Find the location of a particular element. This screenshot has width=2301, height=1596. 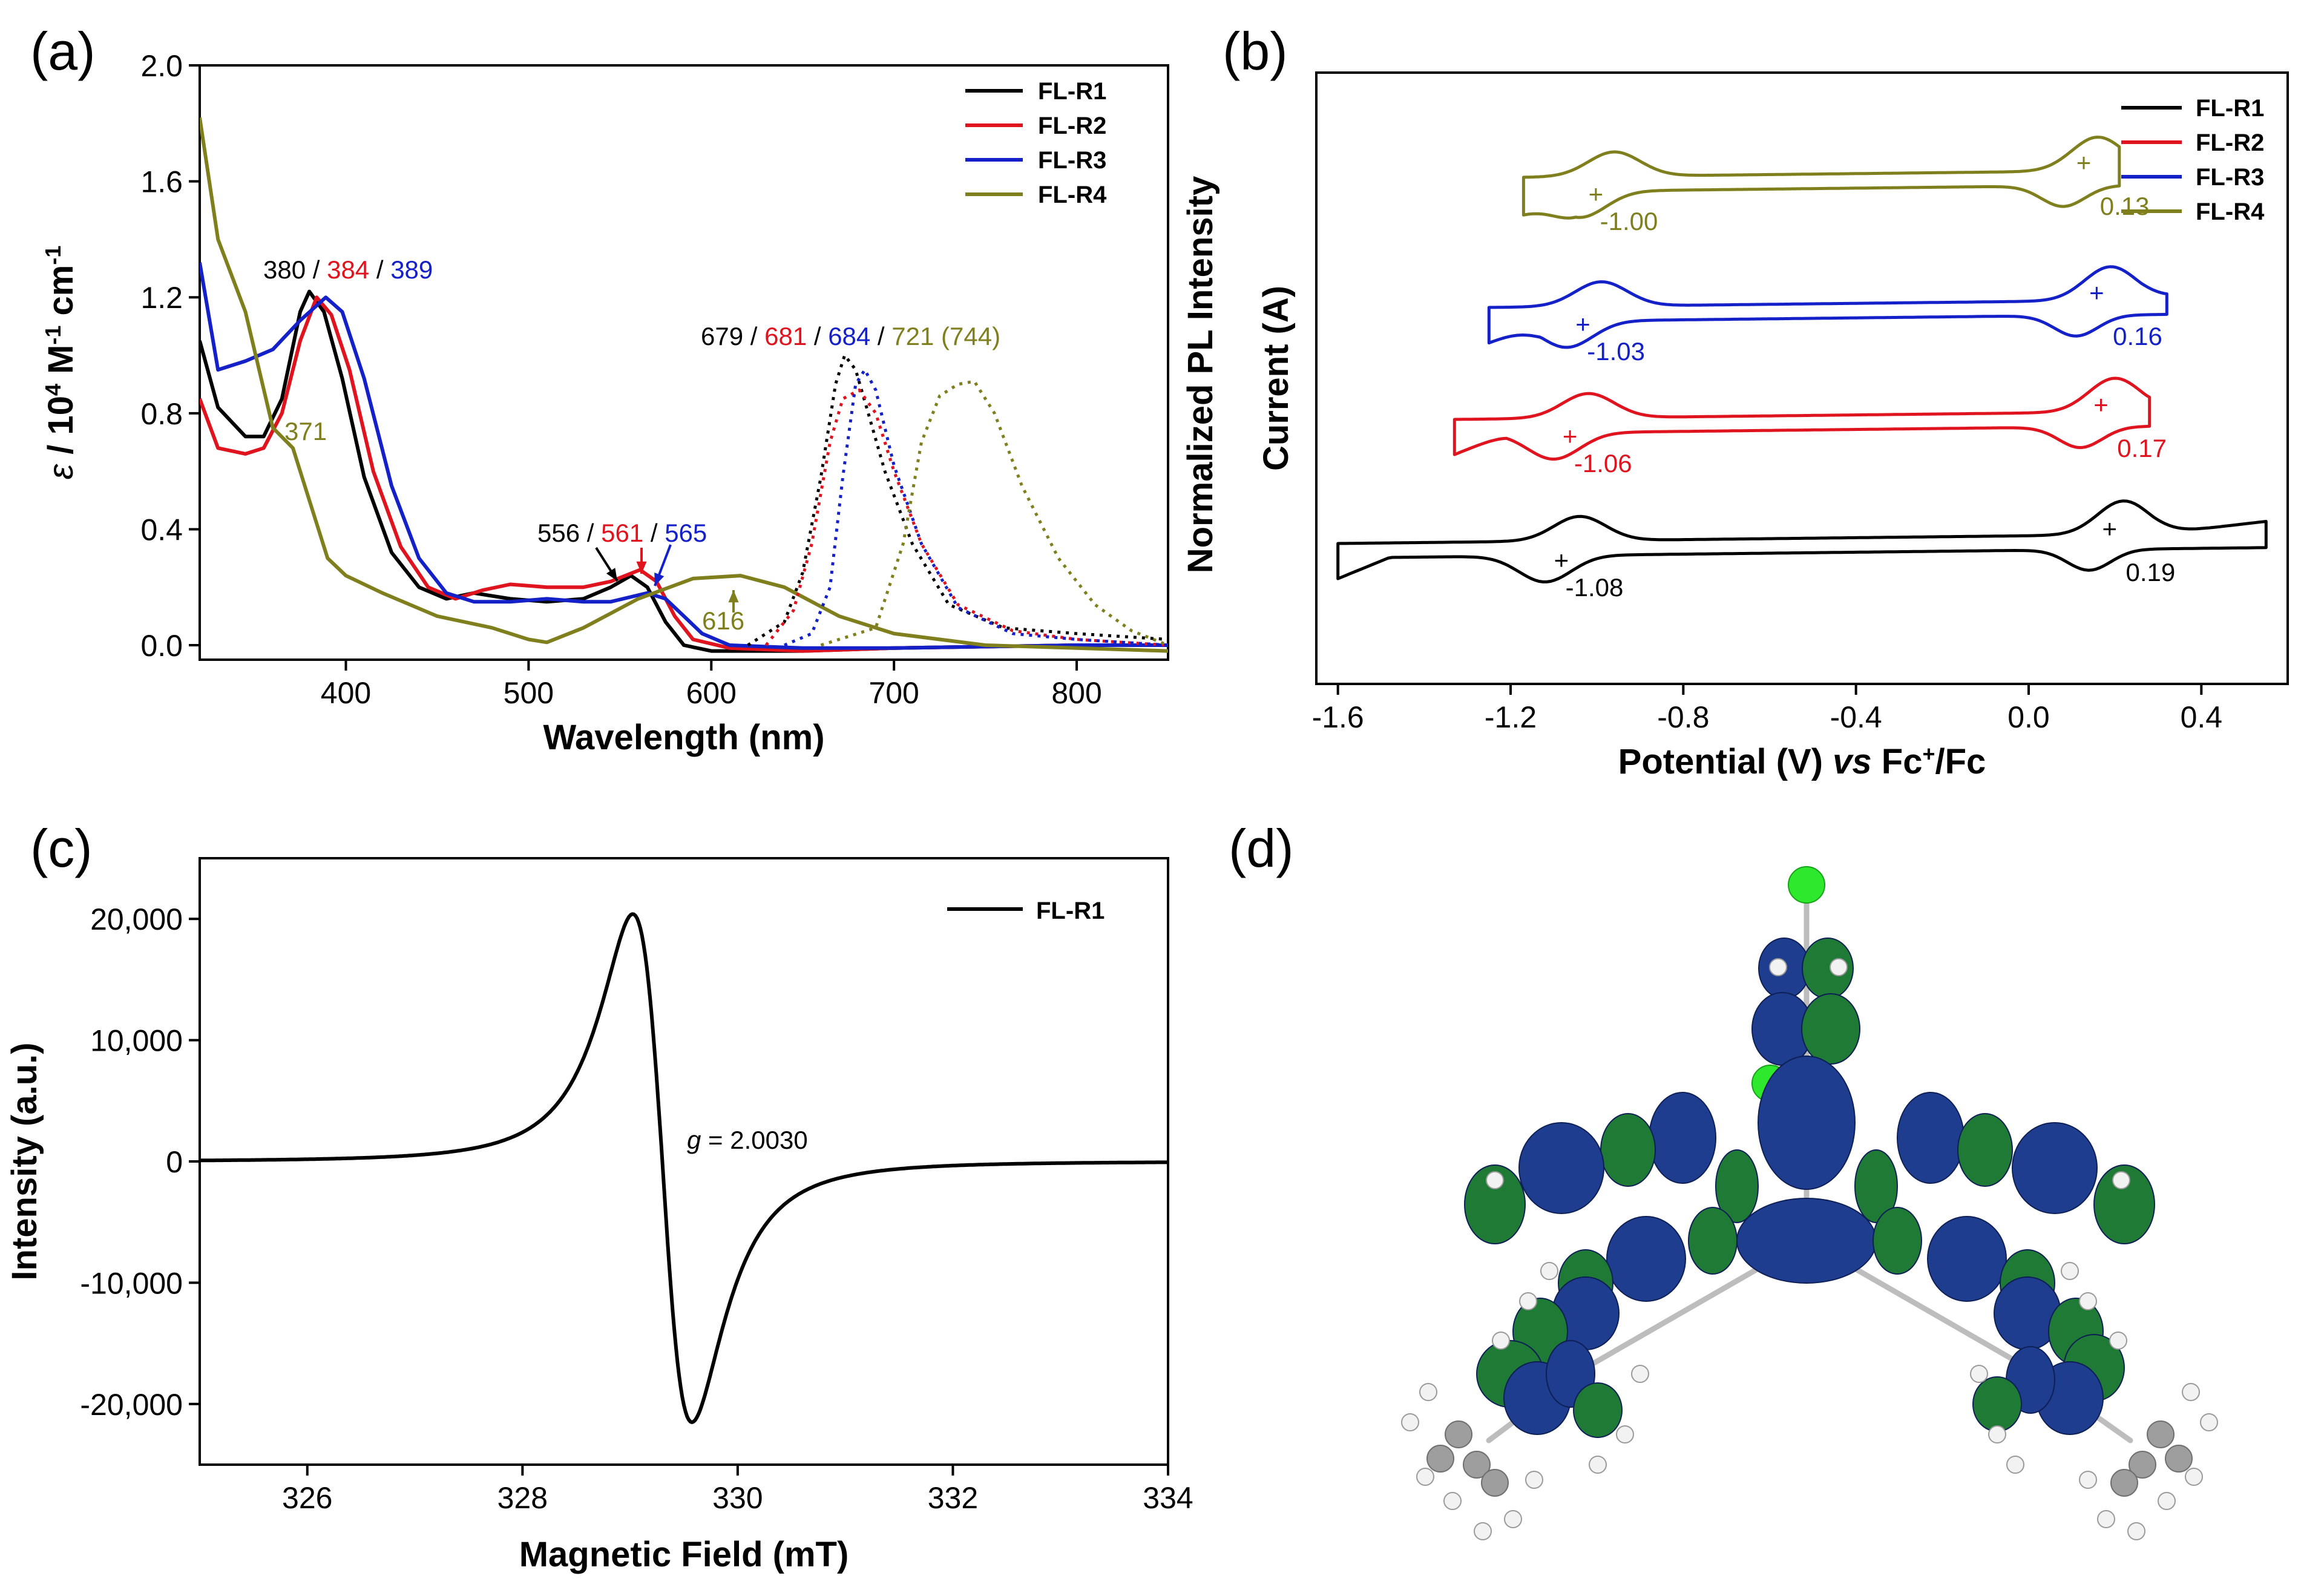

y-tick-label: 1.6 is located at coordinates (162, 182).